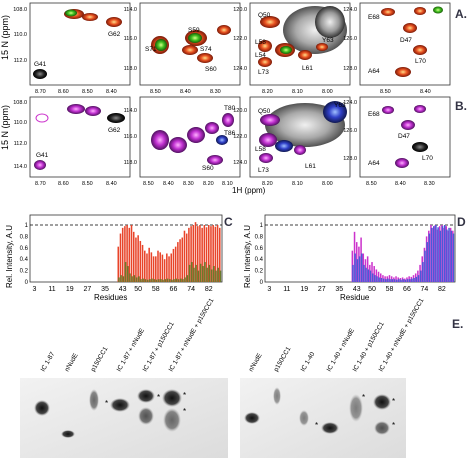 The width and height of the screenshot is (474, 459). Describe the element at coordinates (427, 158) in the screenshot. I see `residue-label: L70` at that location.